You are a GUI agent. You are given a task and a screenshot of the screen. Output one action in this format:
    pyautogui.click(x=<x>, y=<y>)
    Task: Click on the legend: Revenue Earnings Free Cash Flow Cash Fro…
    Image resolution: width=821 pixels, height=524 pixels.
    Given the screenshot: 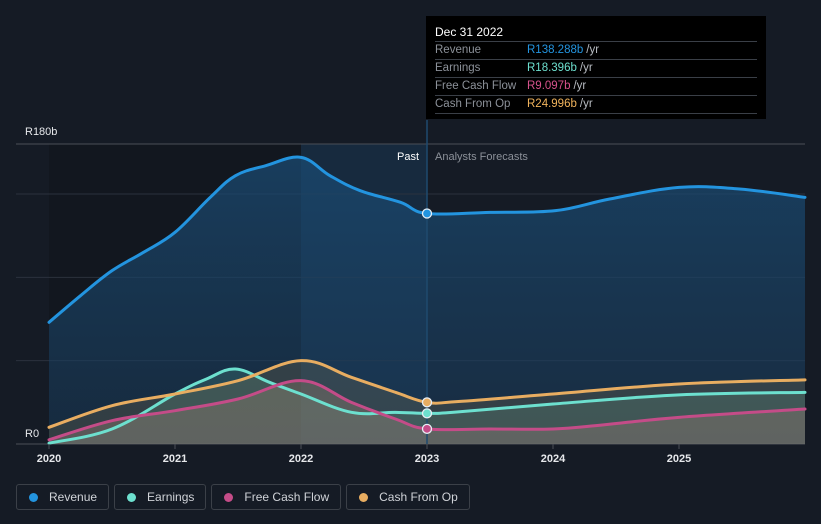 What is the action you would take?
    pyautogui.click(x=243, y=497)
    